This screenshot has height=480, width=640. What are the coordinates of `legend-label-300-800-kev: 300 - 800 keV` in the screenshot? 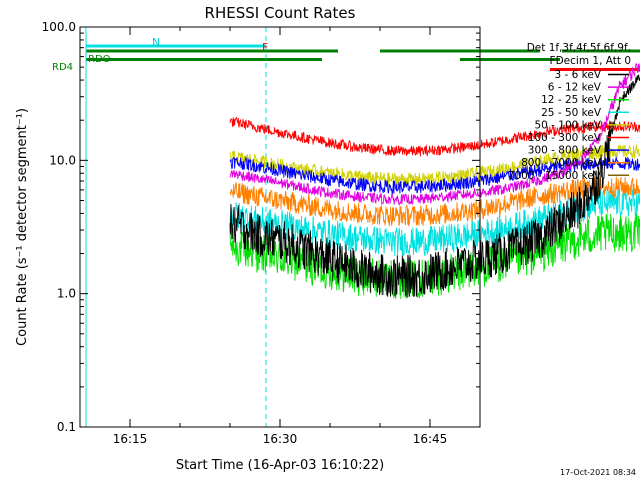 It's located at (565, 151).